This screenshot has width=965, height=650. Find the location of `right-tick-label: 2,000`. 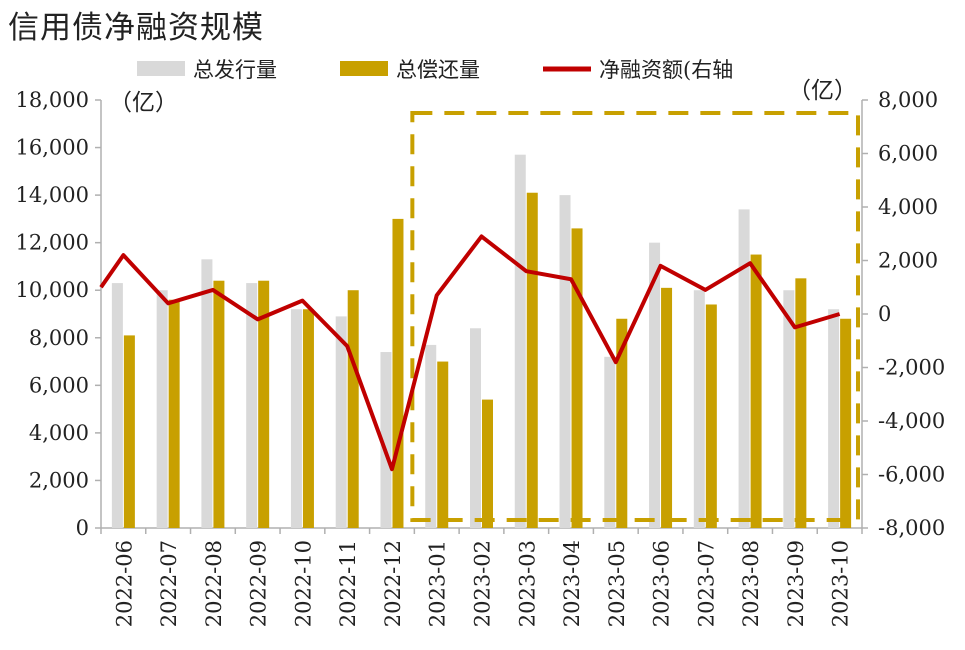

right-tick-label: 2,000 is located at coordinates (908, 261).